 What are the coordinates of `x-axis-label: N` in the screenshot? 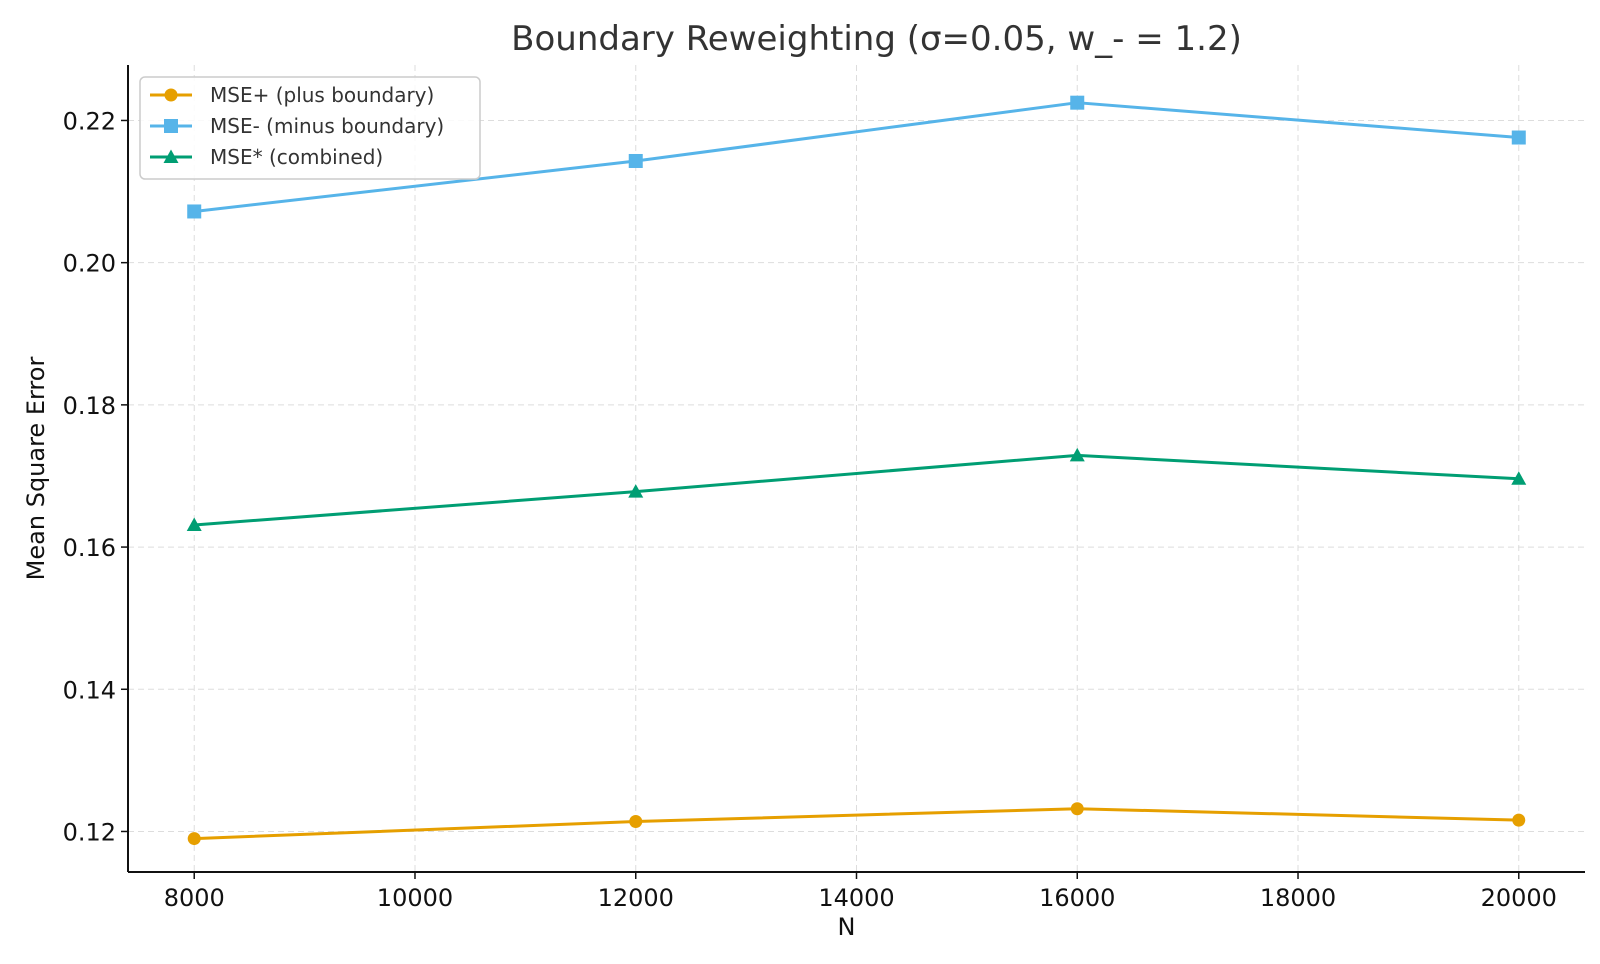 It's located at (847, 927).